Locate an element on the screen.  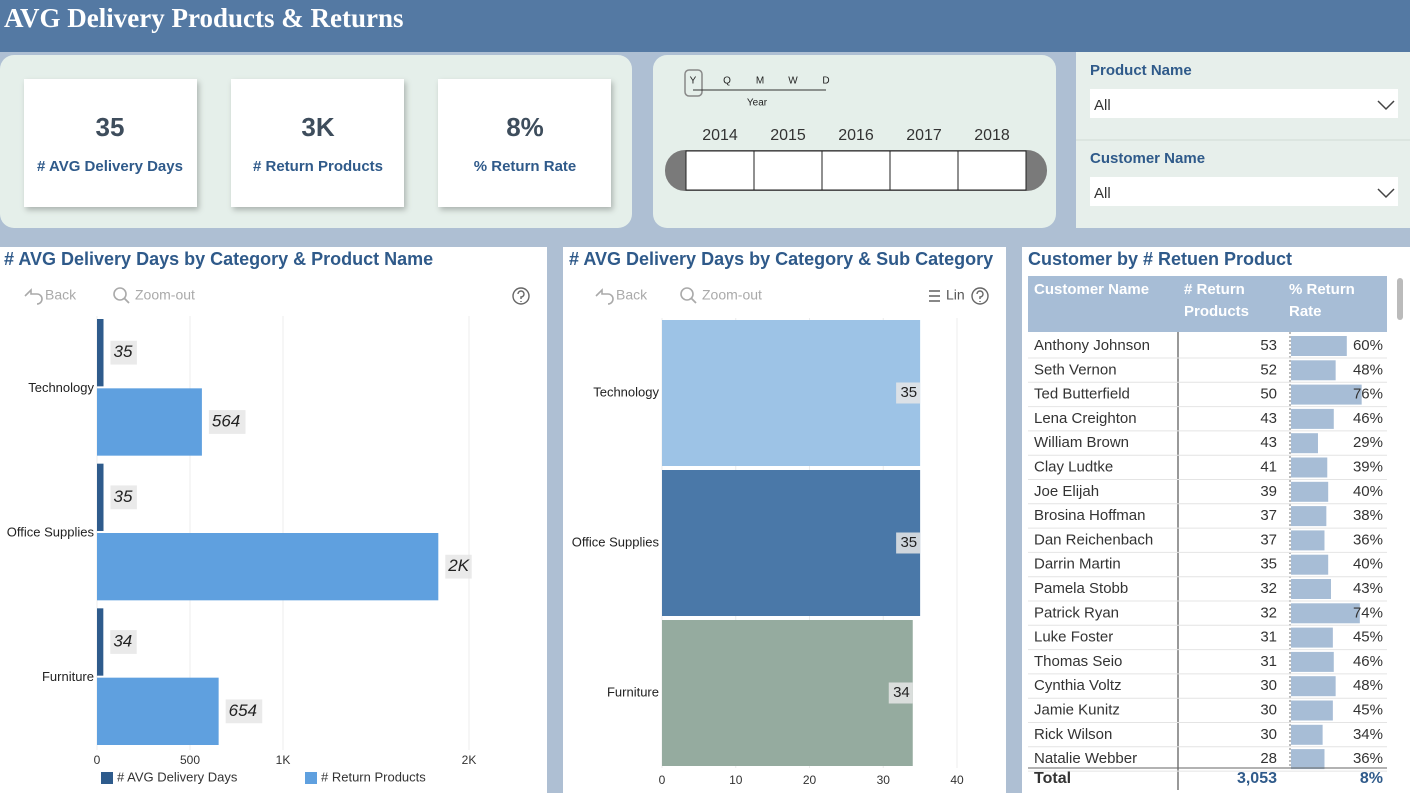
data-label: 564 is located at coordinates (226, 420).